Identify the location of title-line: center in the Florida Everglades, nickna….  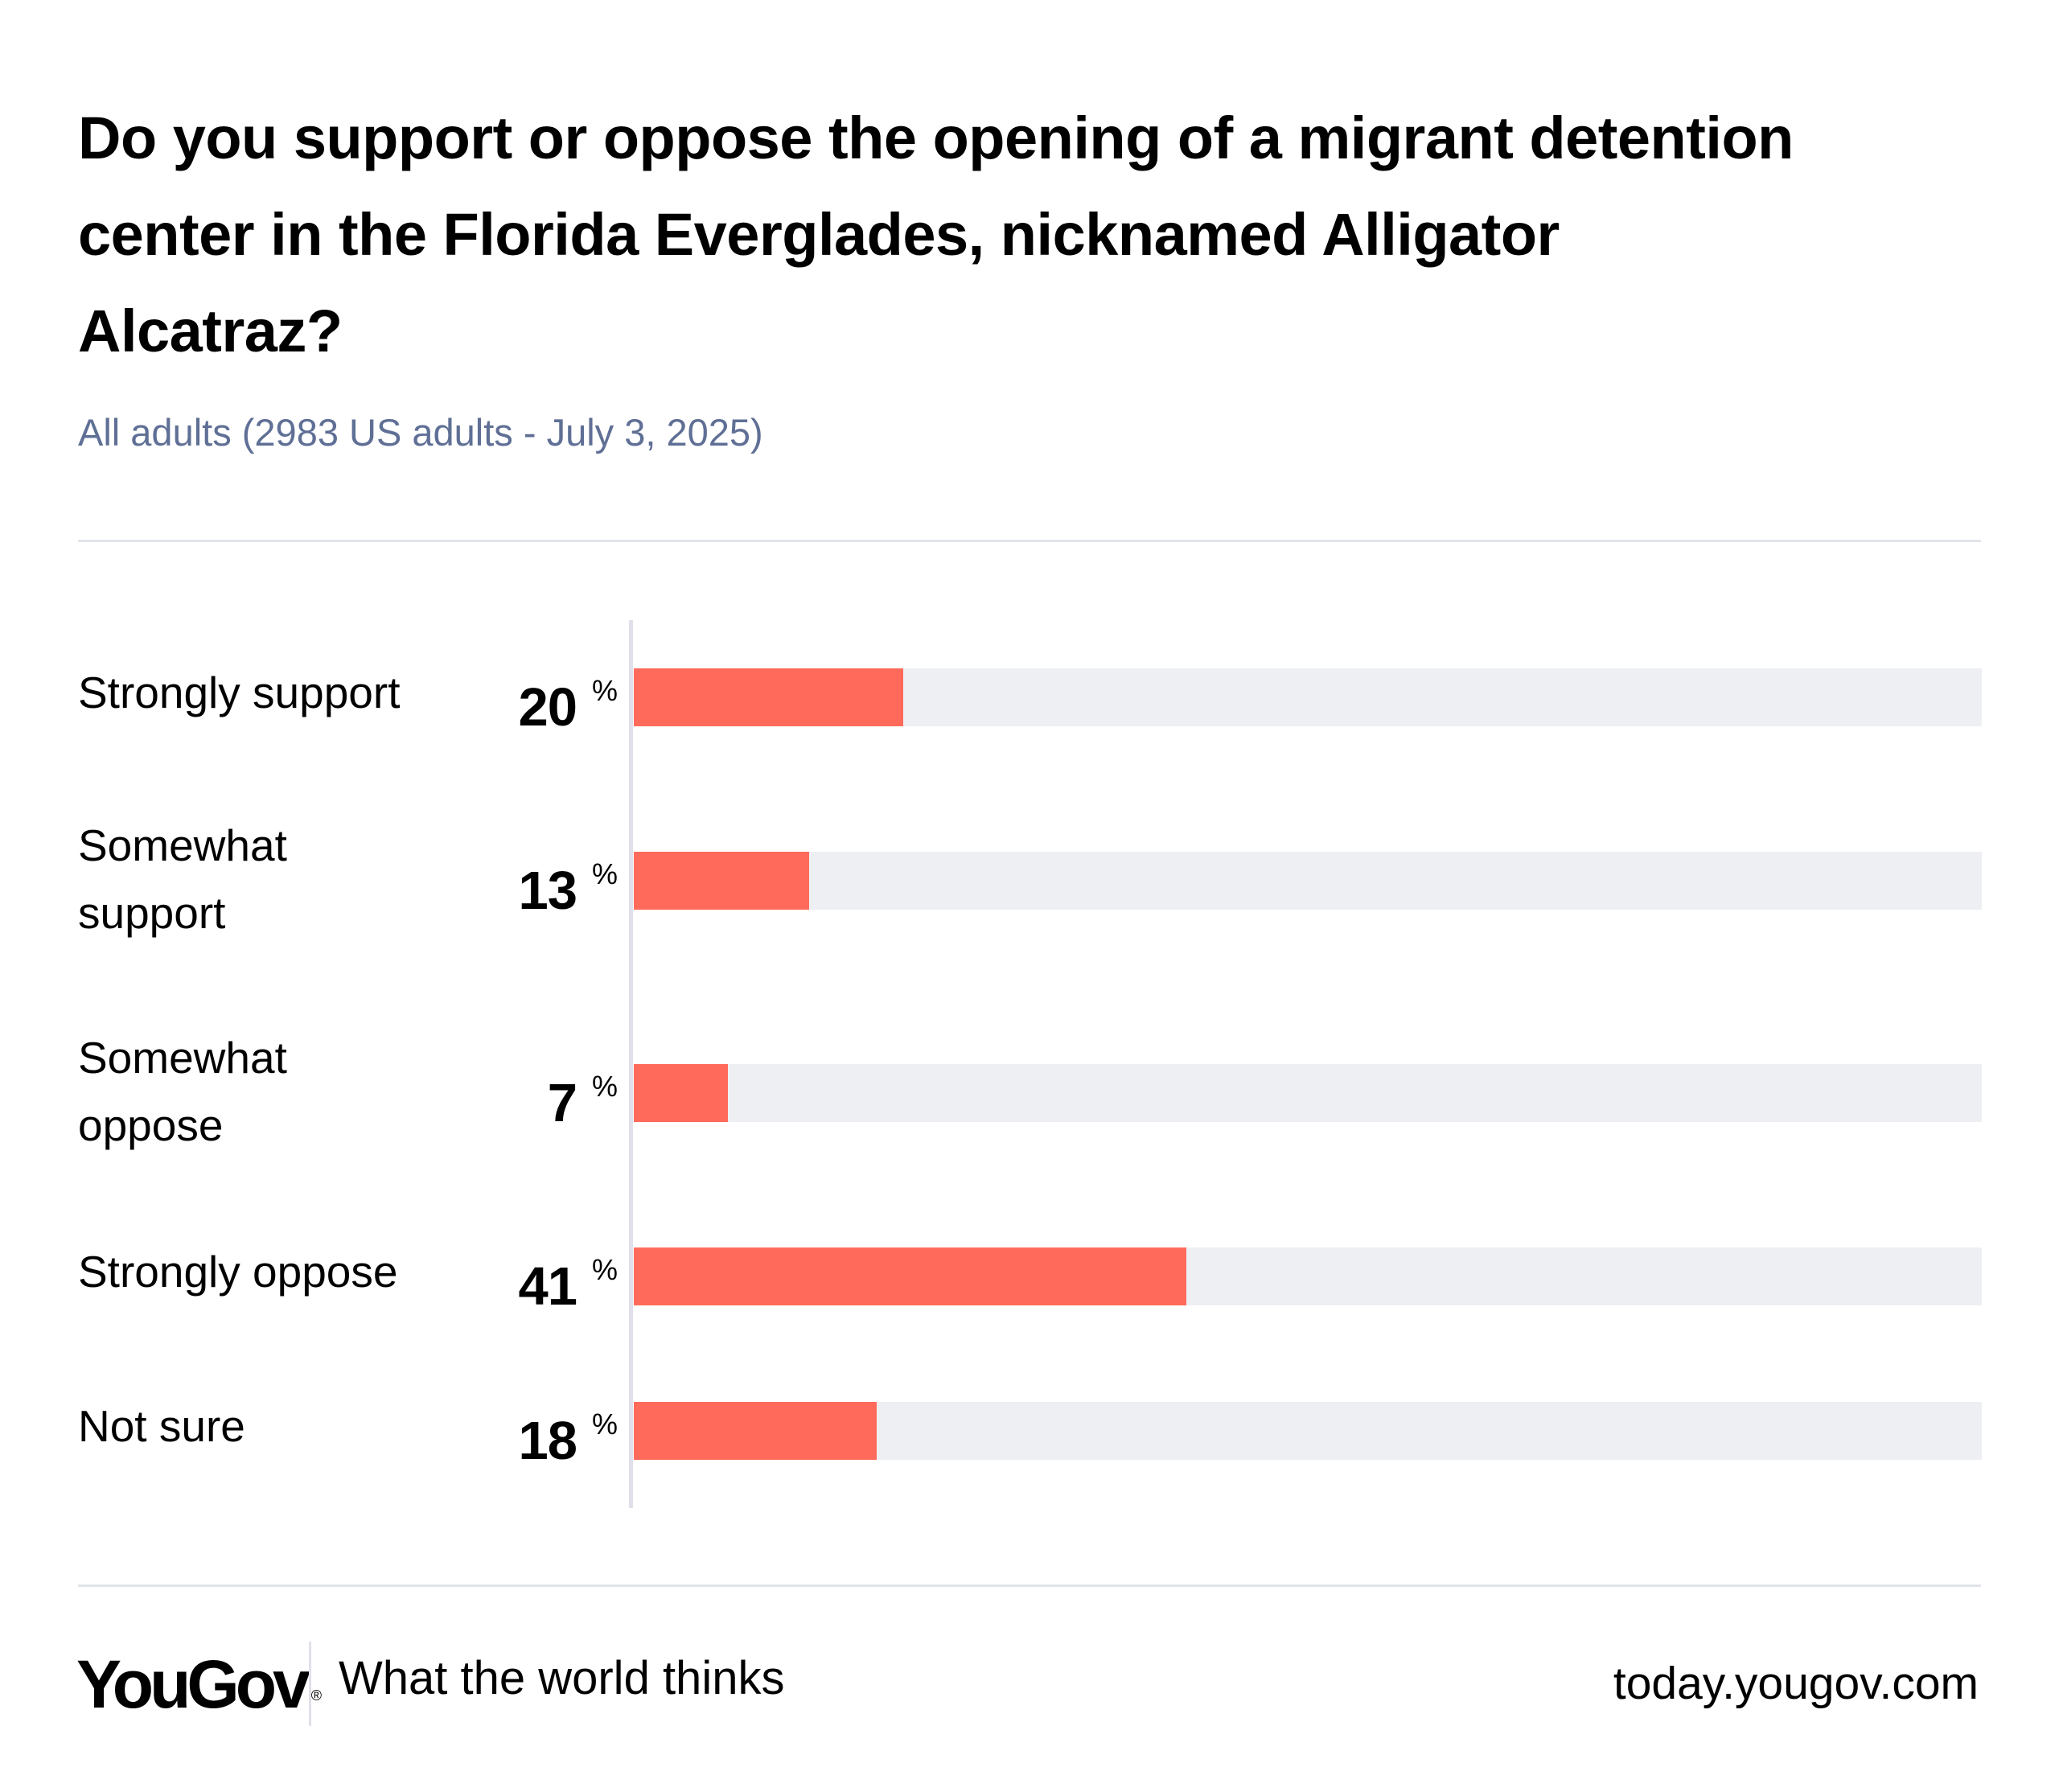
(819, 234).